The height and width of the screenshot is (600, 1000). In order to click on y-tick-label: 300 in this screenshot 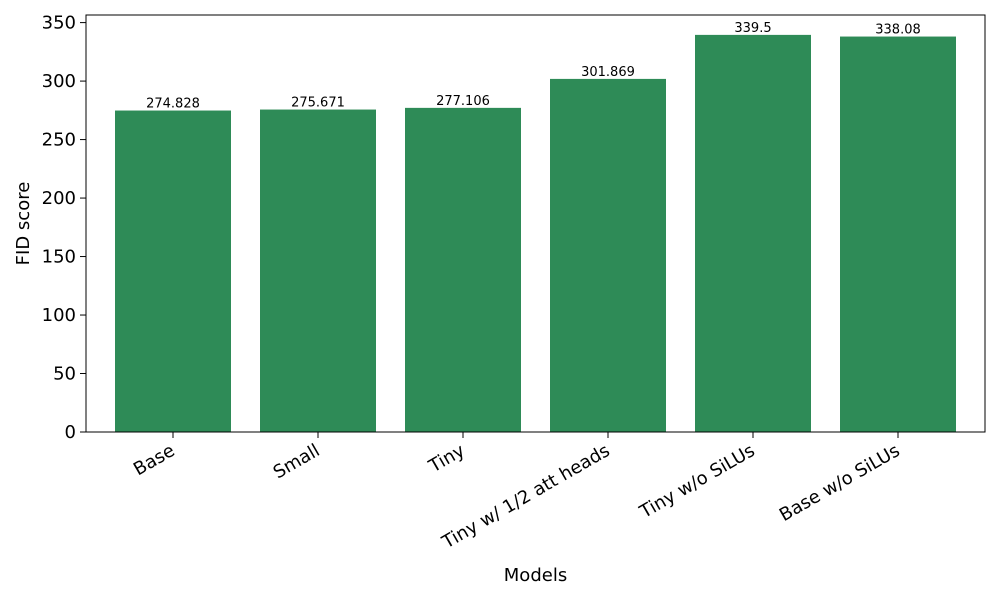, I will do `click(59, 81)`.